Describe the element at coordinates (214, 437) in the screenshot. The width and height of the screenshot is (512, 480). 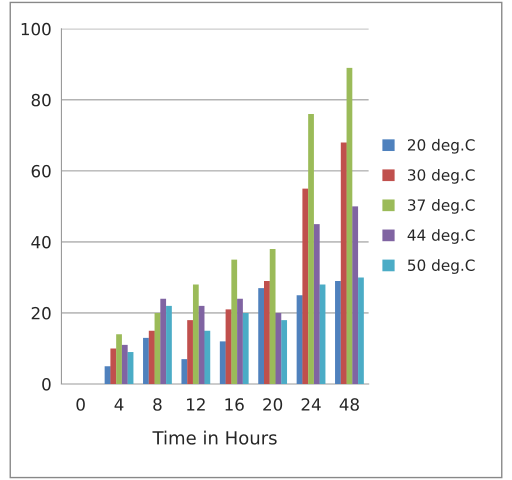
I see `x-axis-title: Time in Hours` at that location.